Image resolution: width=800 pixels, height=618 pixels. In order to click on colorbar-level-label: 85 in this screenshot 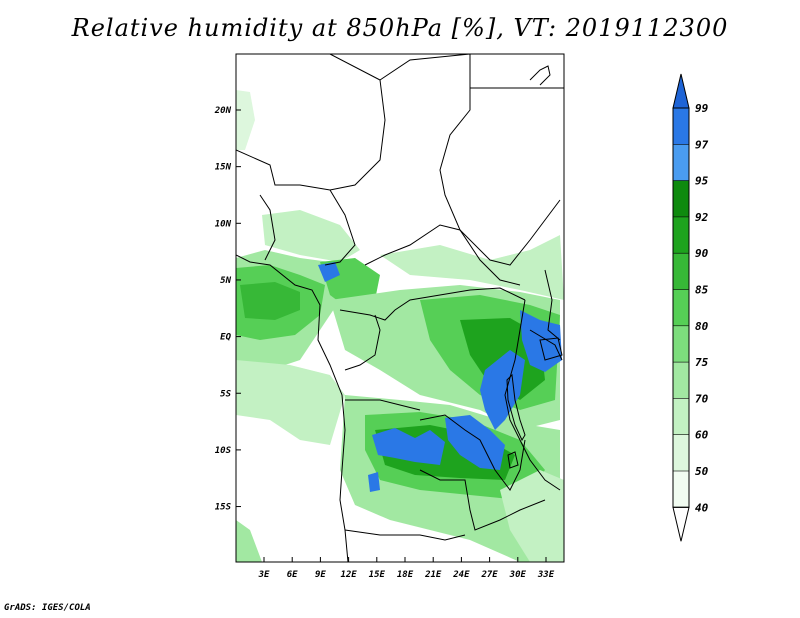, I will do `click(702, 290)`.